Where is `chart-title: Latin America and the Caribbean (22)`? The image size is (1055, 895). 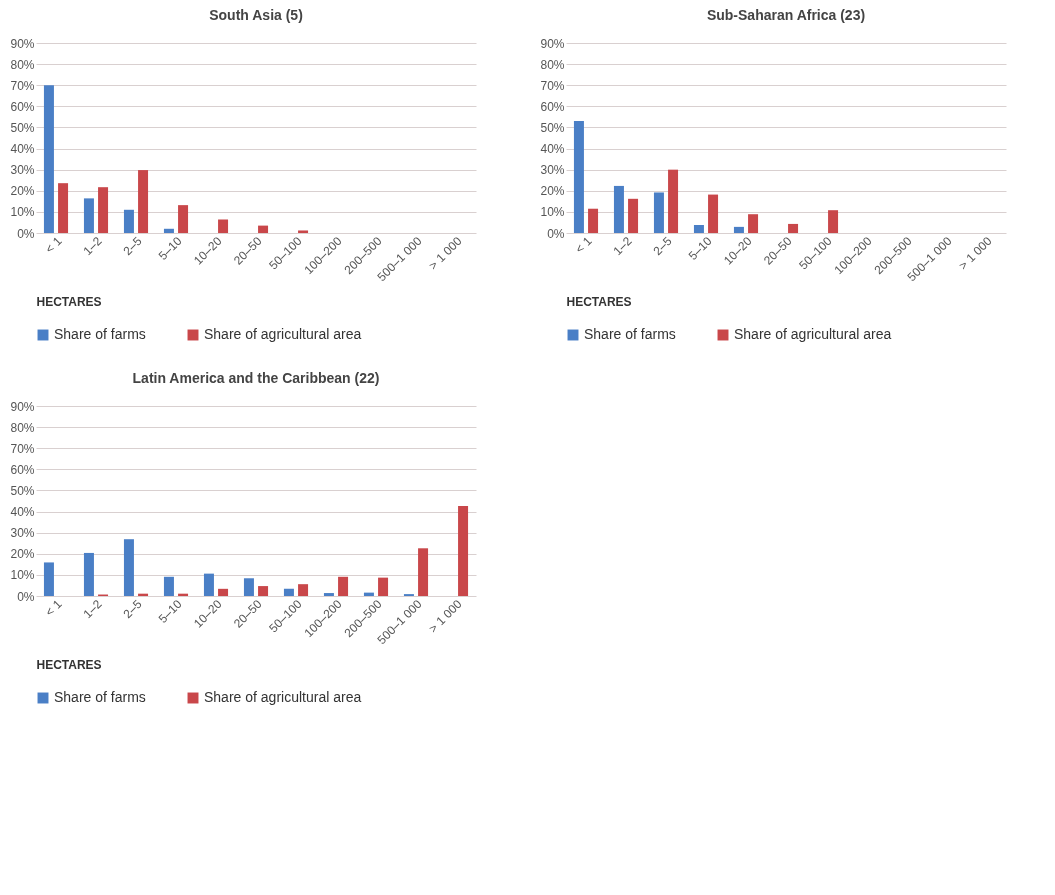
chart-title: Latin America and the Caribbean (22) is located at coordinates (256, 378).